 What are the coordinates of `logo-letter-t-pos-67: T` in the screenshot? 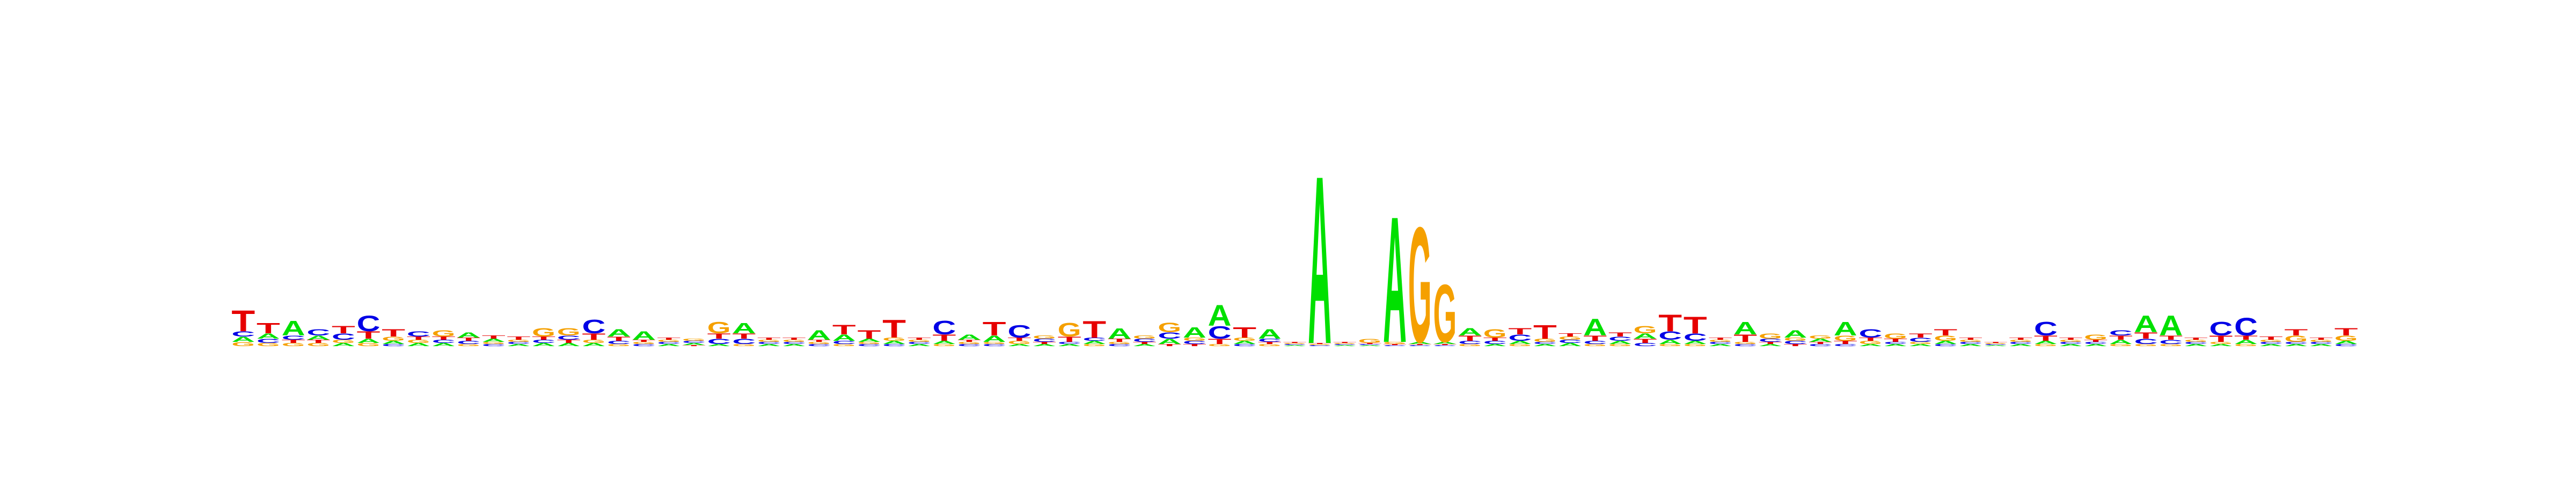 It's located at (1895, 340).